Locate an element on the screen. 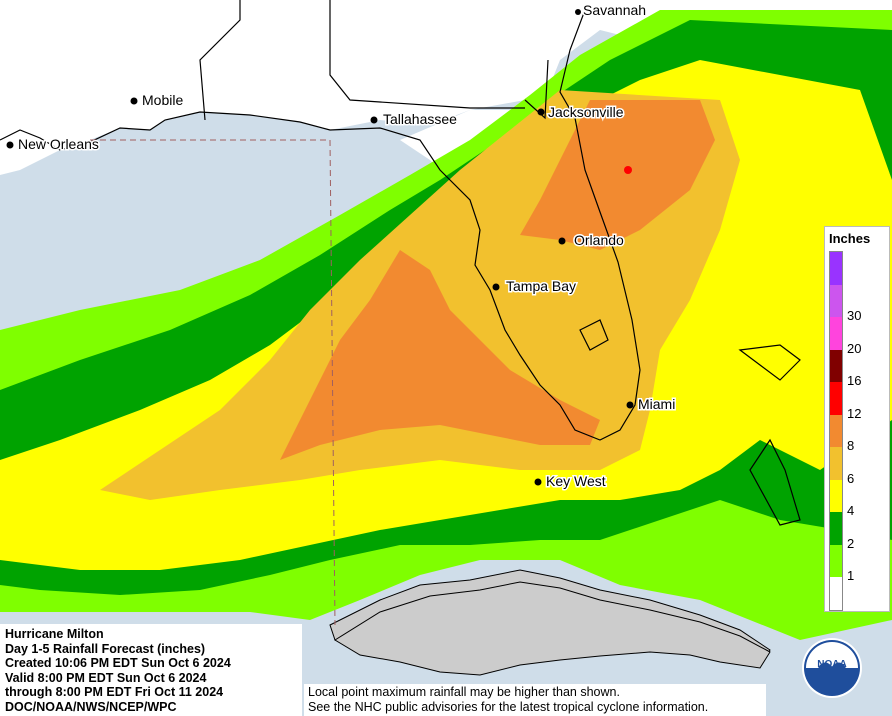 Image resolution: width=892 pixels, height=716 pixels. city-dot-orlando is located at coordinates (562, 241).